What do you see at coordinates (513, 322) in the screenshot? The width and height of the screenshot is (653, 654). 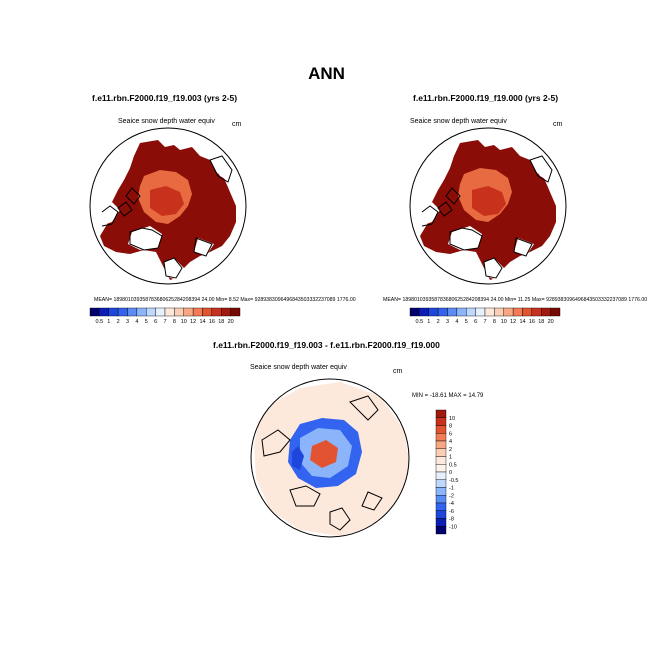 I see `panel-2-colorbar-tick-label: 12` at bounding box center [513, 322].